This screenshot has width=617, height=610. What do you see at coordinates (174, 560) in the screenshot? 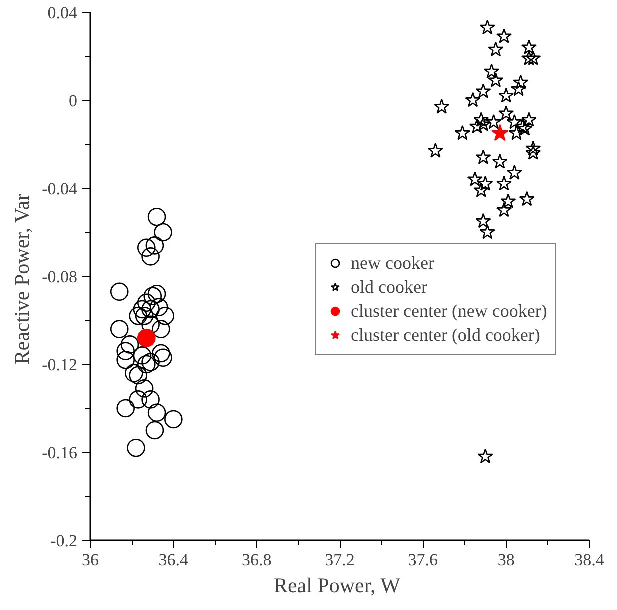
I see `x-tick-label: 36.4` at bounding box center [174, 560].